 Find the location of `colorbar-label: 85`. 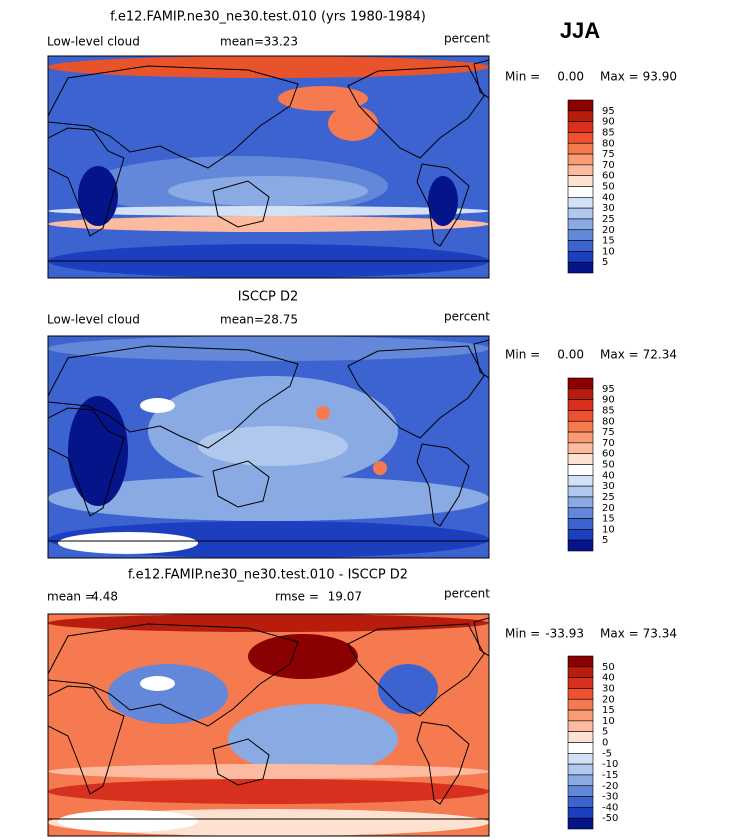

colorbar-label: 85 is located at coordinates (608, 410).